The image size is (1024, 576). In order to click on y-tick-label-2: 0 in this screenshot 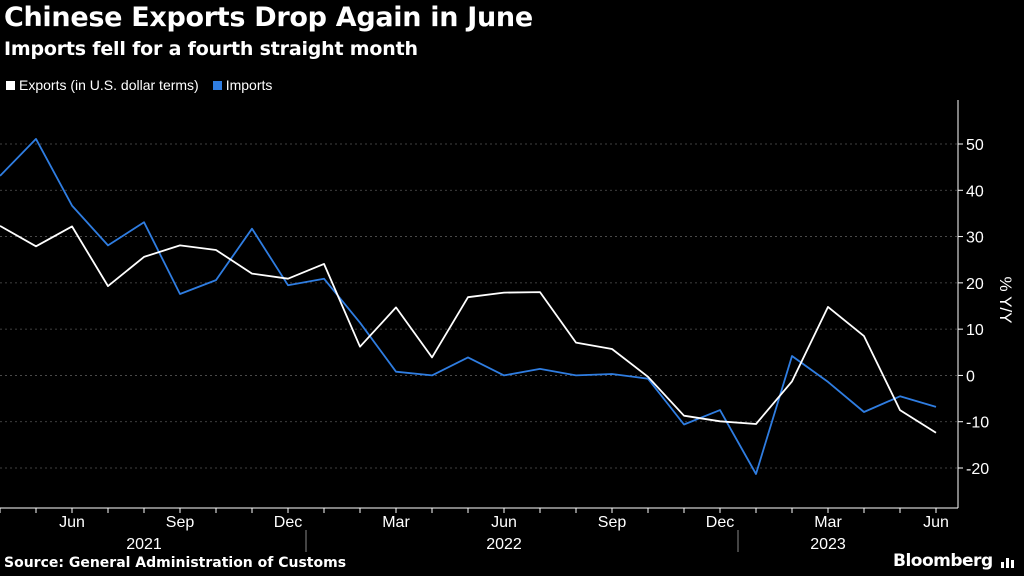, I will do `click(970, 376)`.